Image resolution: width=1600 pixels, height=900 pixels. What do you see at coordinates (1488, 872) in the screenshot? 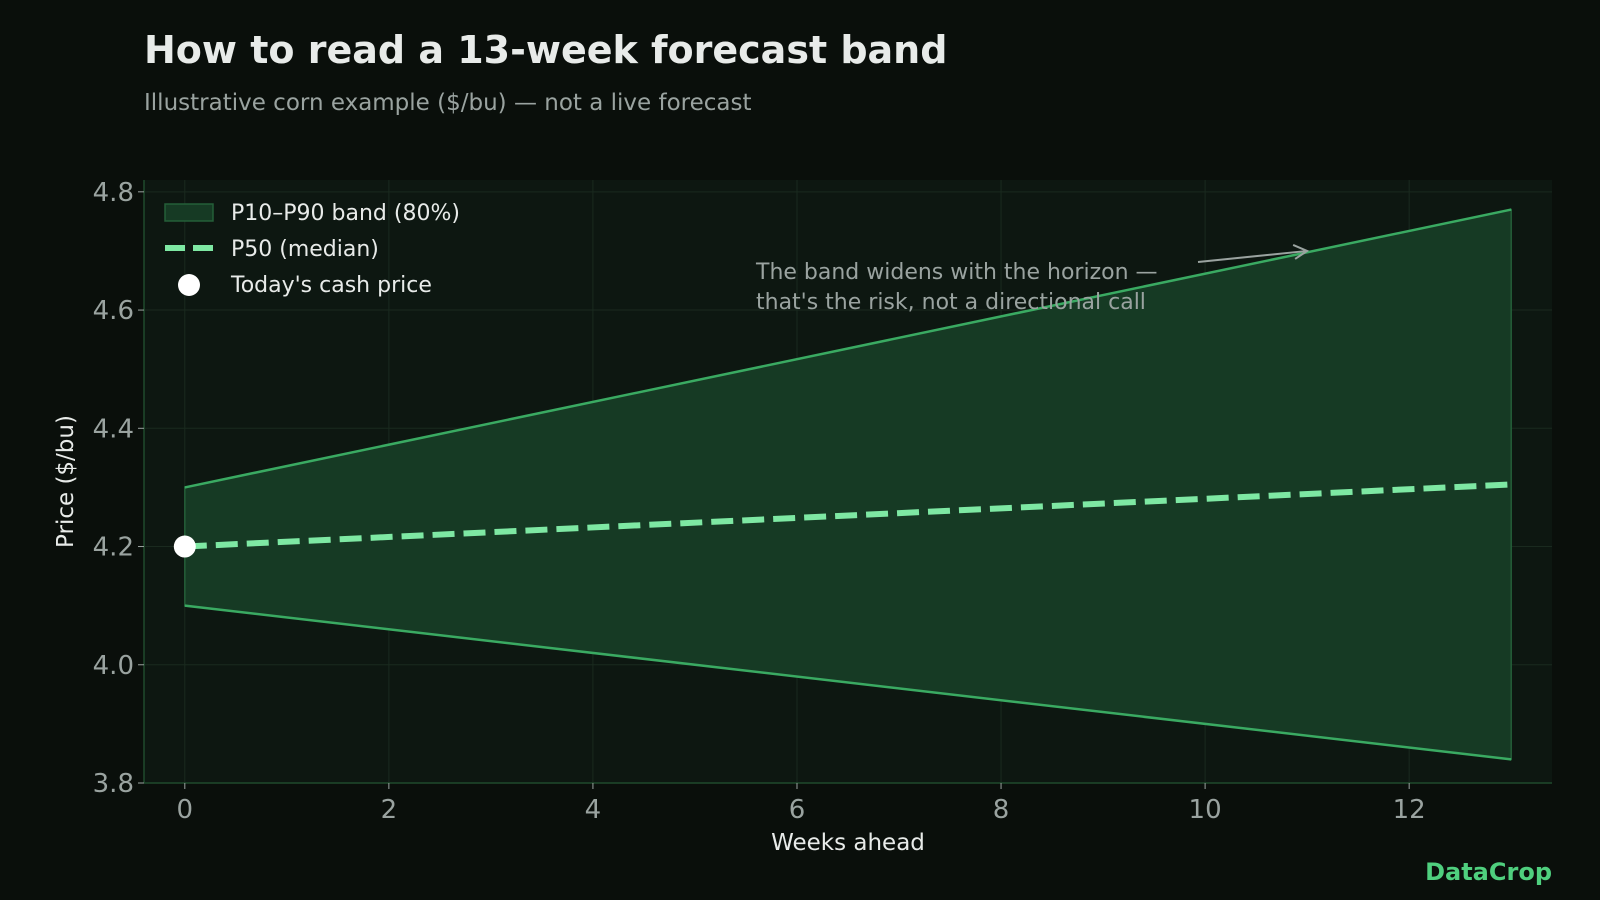
I see `brand-logo: DataCrop` at bounding box center [1488, 872].